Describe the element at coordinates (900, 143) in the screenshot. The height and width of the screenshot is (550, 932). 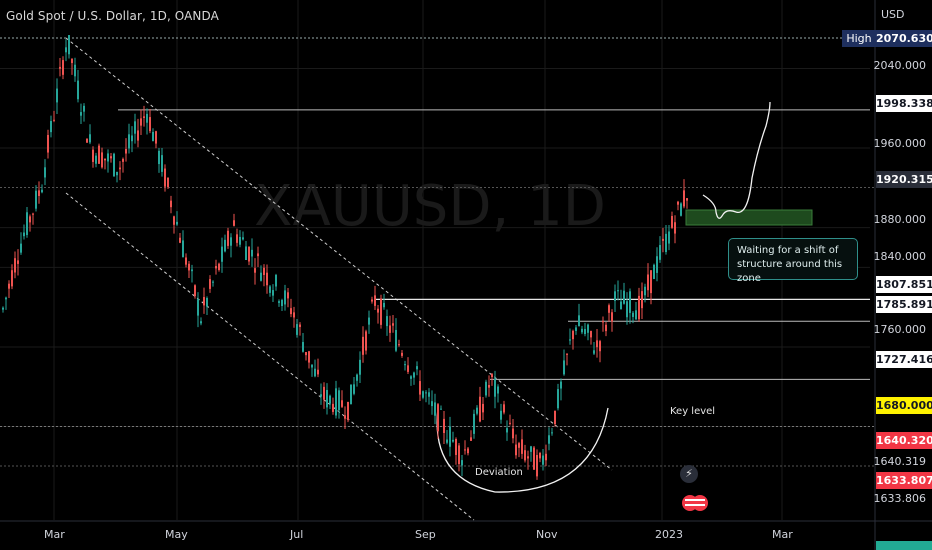
I see `price-scale-label: 1960.000` at that location.